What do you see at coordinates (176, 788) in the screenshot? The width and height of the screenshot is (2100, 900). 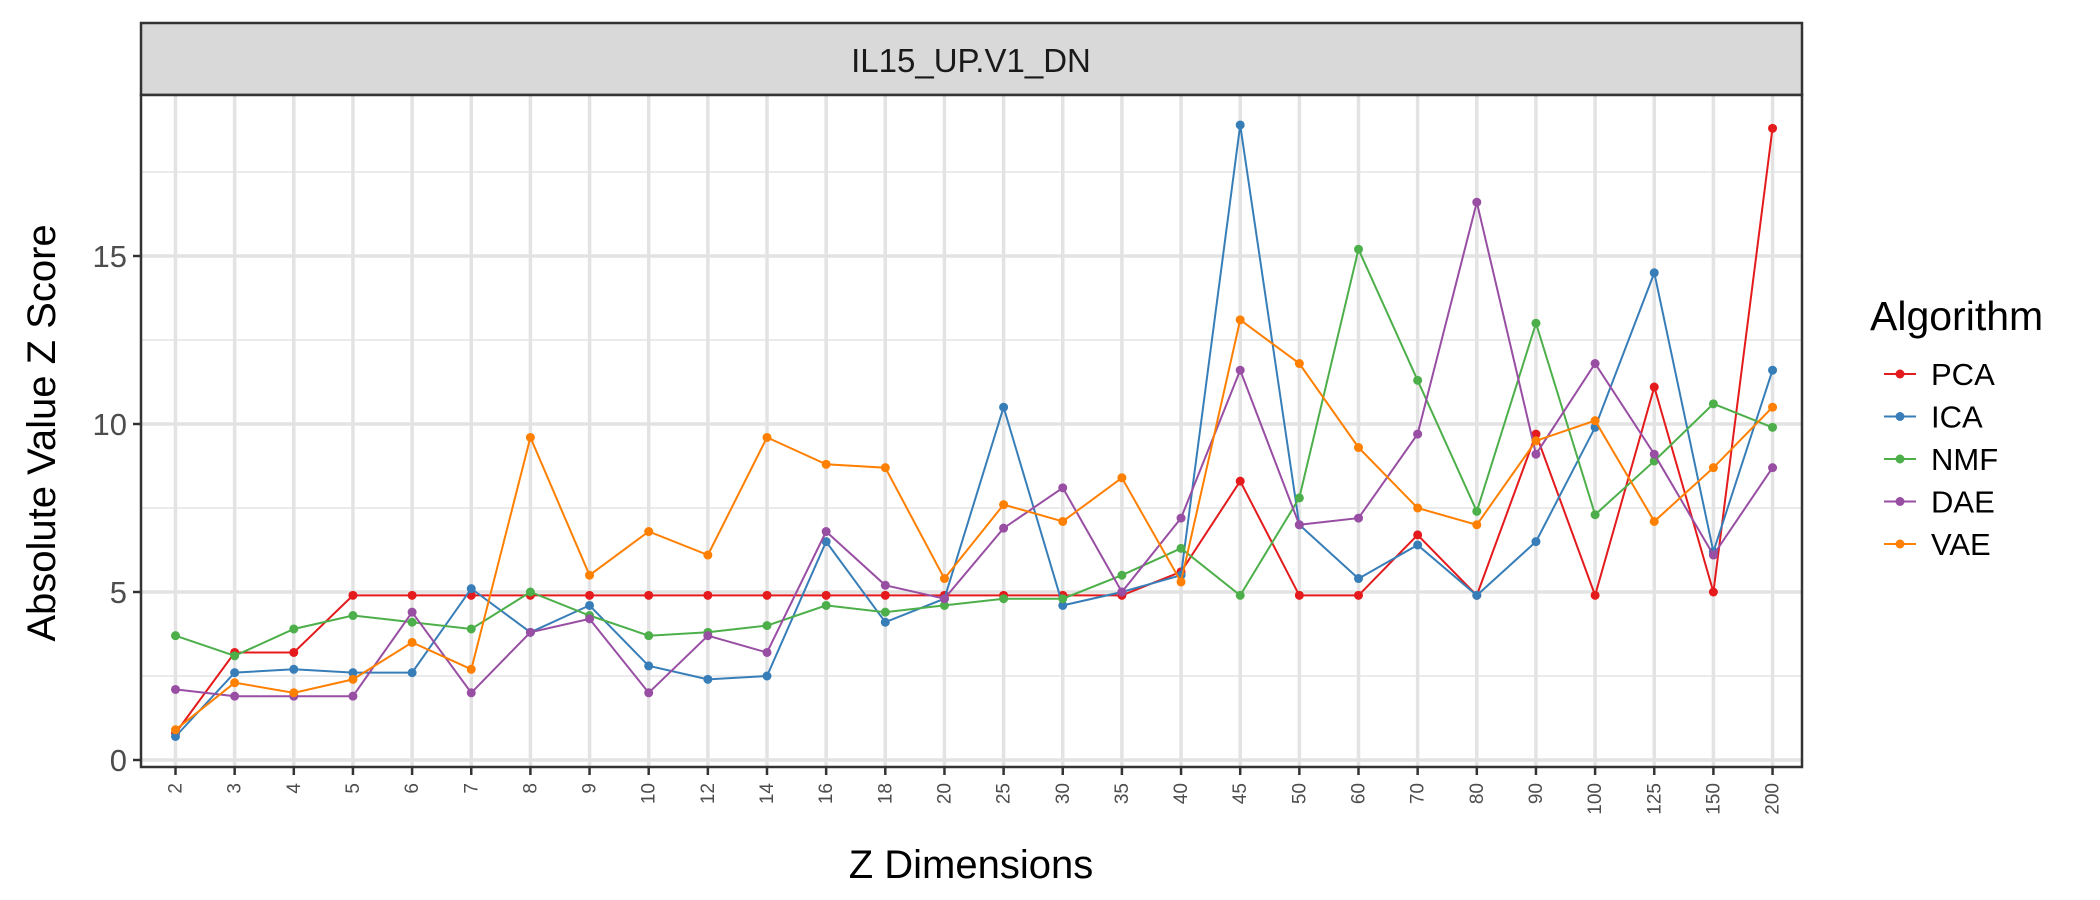 I see `x-tick-label: 2` at bounding box center [176, 788].